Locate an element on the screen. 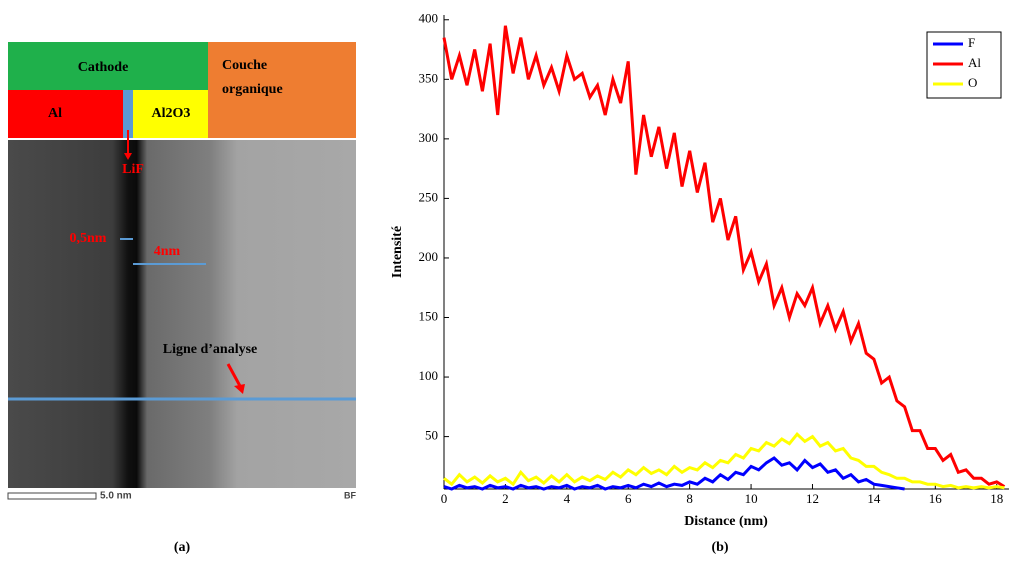  caption: (b) is located at coordinates (719, 547).